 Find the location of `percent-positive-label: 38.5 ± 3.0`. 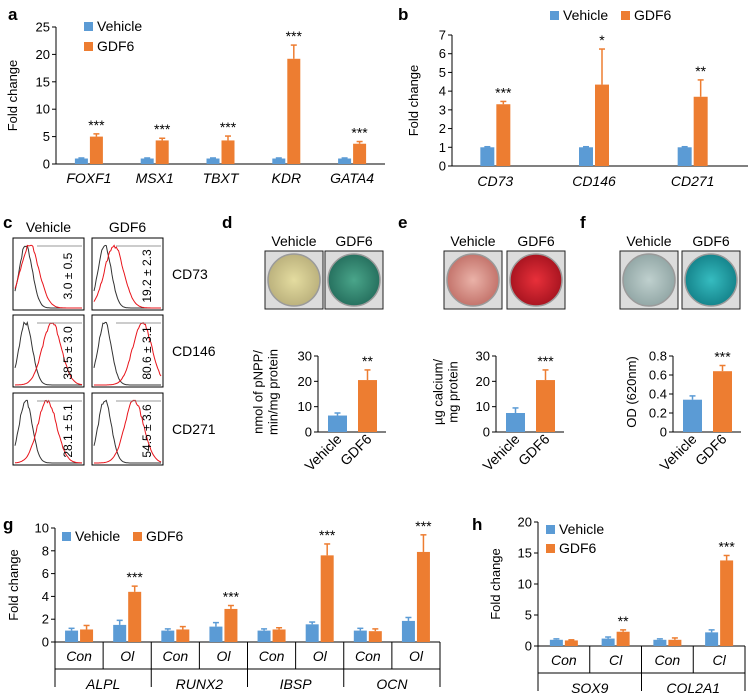

percent-positive-label: 38.5 ± 3.0 is located at coordinates (68, 353).